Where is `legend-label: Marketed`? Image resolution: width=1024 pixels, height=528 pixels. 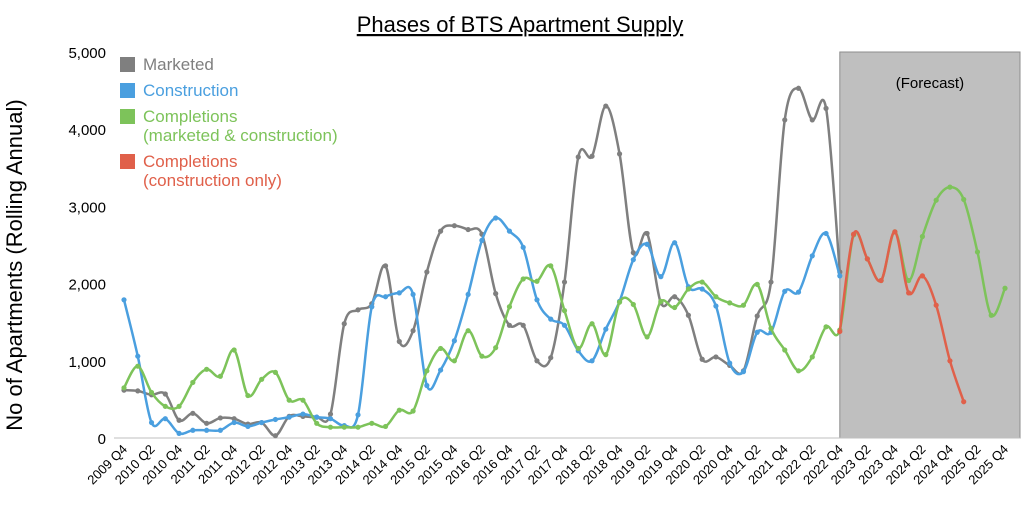 legend-label: Marketed is located at coordinates (178, 64).